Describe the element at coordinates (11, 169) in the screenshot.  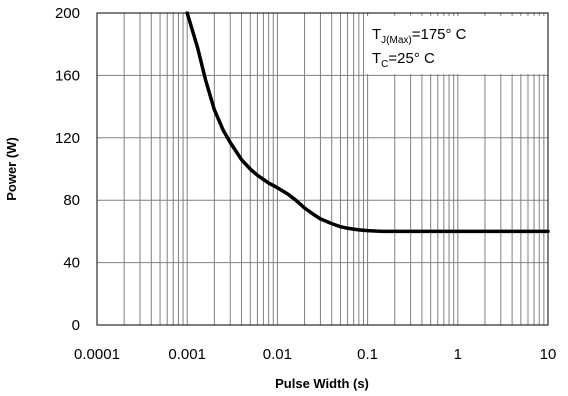
I see `y-axis-title: Power (W)` at that location.